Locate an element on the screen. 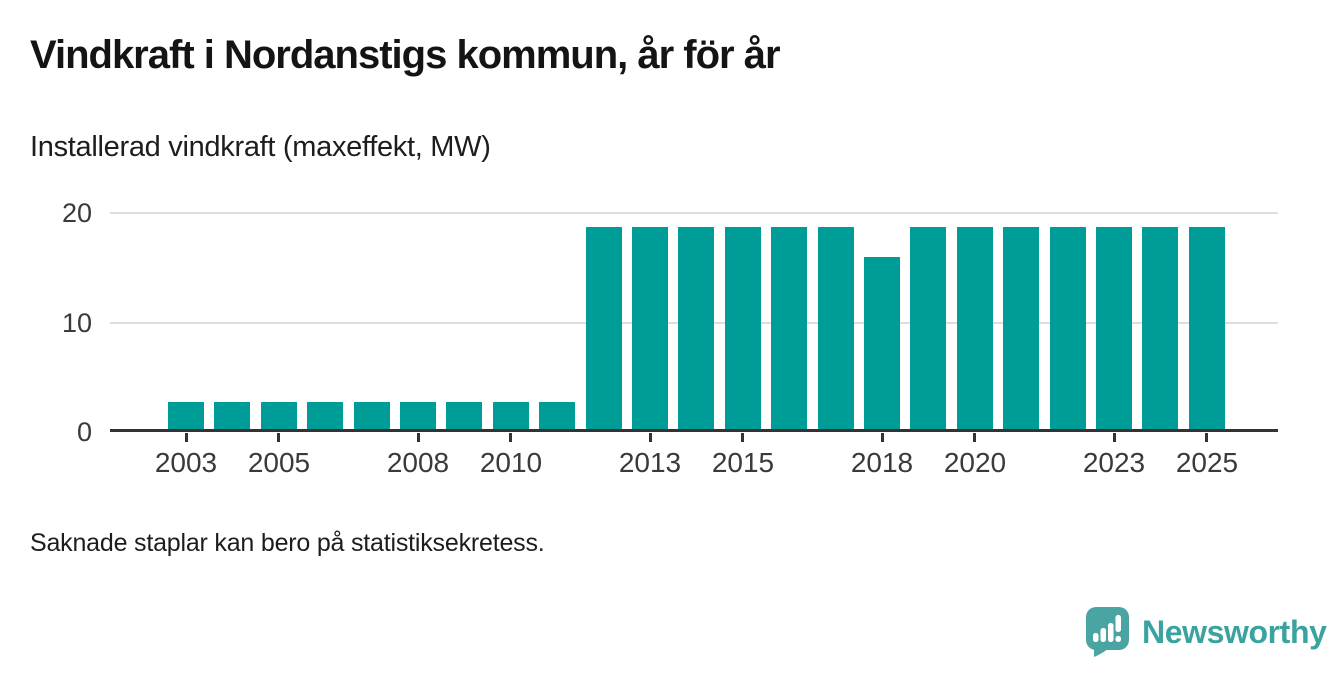 The width and height of the screenshot is (1340, 685). bar-2005 is located at coordinates (279, 417).